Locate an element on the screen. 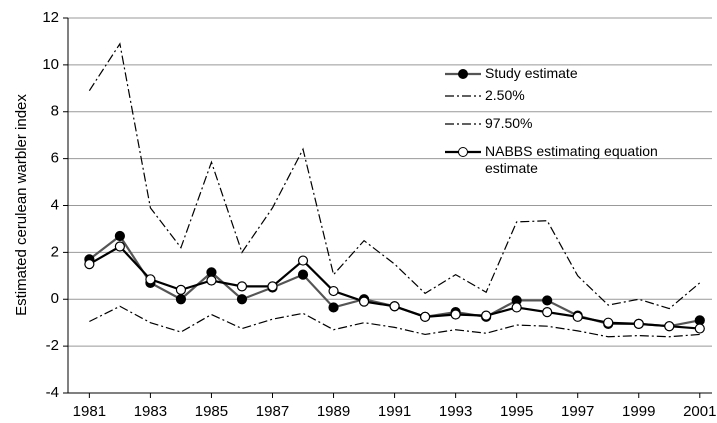 The width and height of the screenshot is (717, 423). x-tick-label: 1991 is located at coordinates (394, 411).